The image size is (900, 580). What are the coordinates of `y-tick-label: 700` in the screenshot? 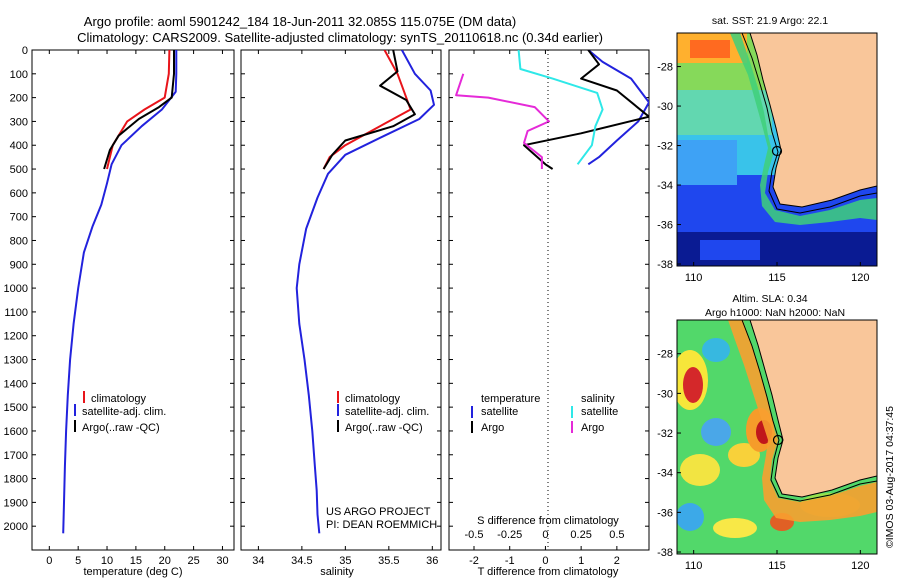 It's located at (19, 218).